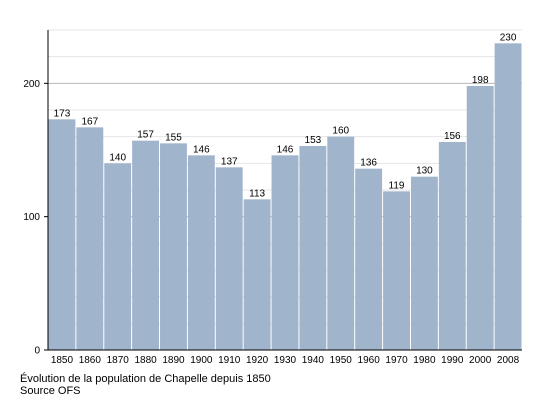  What do you see at coordinates (31, 217) in the screenshot?
I see `y-tick-label-100: 100` at bounding box center [31, 217].